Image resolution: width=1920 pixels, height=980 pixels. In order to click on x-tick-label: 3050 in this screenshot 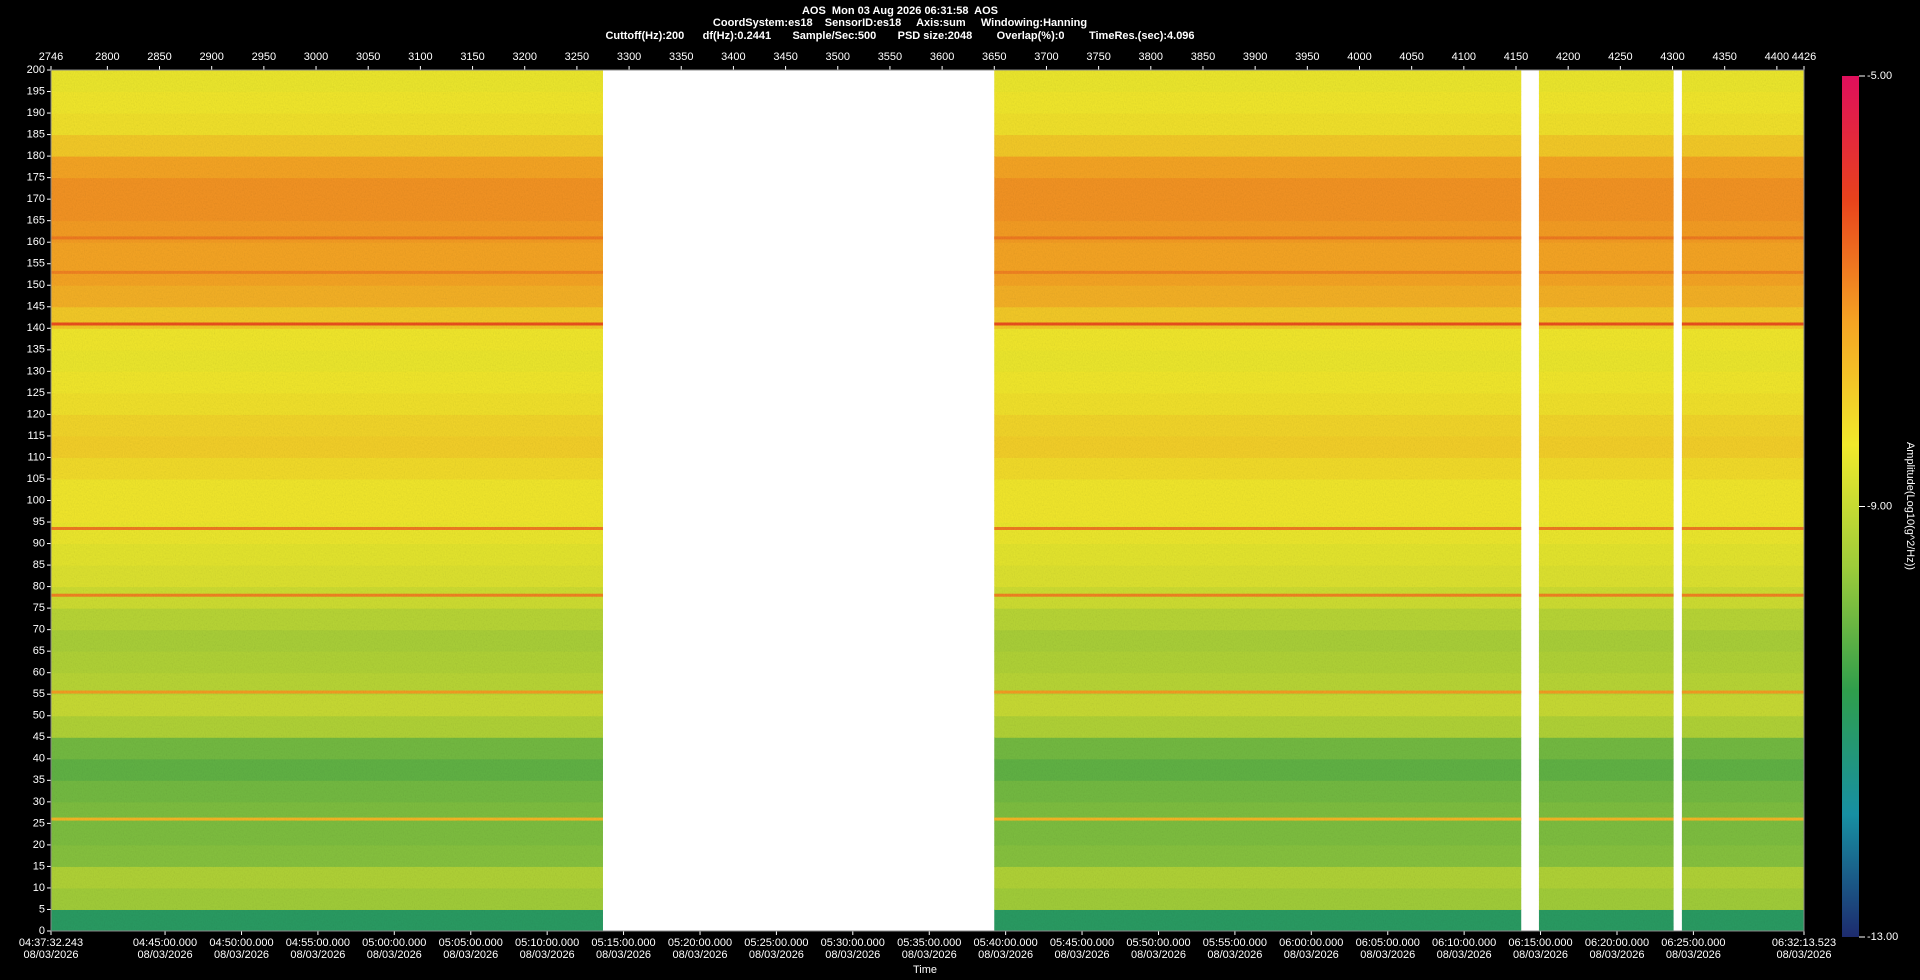, I will do `click(368, 57)`.